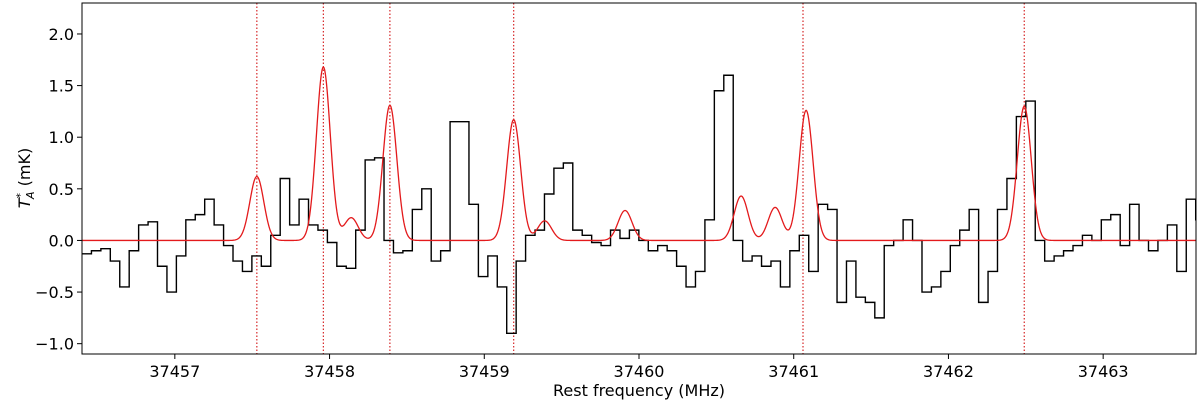 This screenshot has width=1200, height=403. Describe the element at coordinates (1103, 371) in the screenshot. I see `x-tick-label: 37463` at that location.